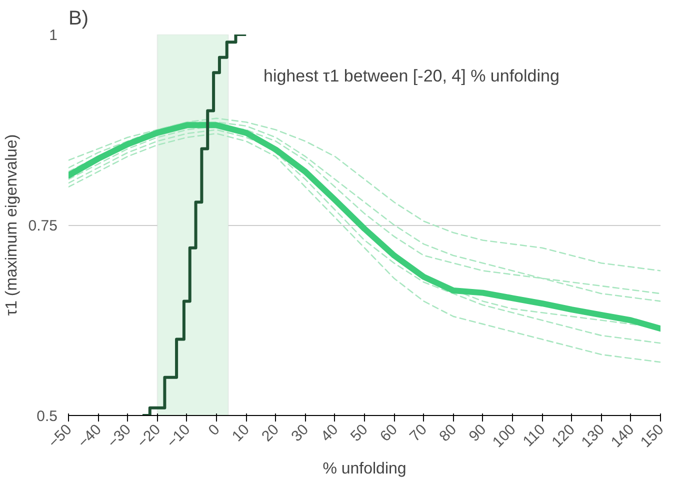 This screenshot has width=682, height=485. What do you see at coordinates (418, 433) in the screenshot?
I see `x-tick-label: 70` at bounding box center [418, 433].